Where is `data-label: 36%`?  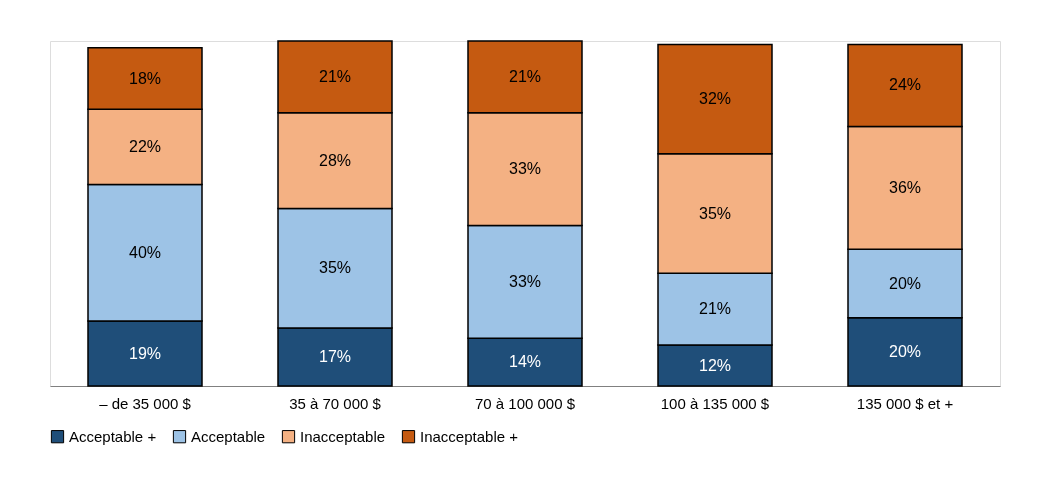
data-label: 36% is located at coordinates (905, 187).